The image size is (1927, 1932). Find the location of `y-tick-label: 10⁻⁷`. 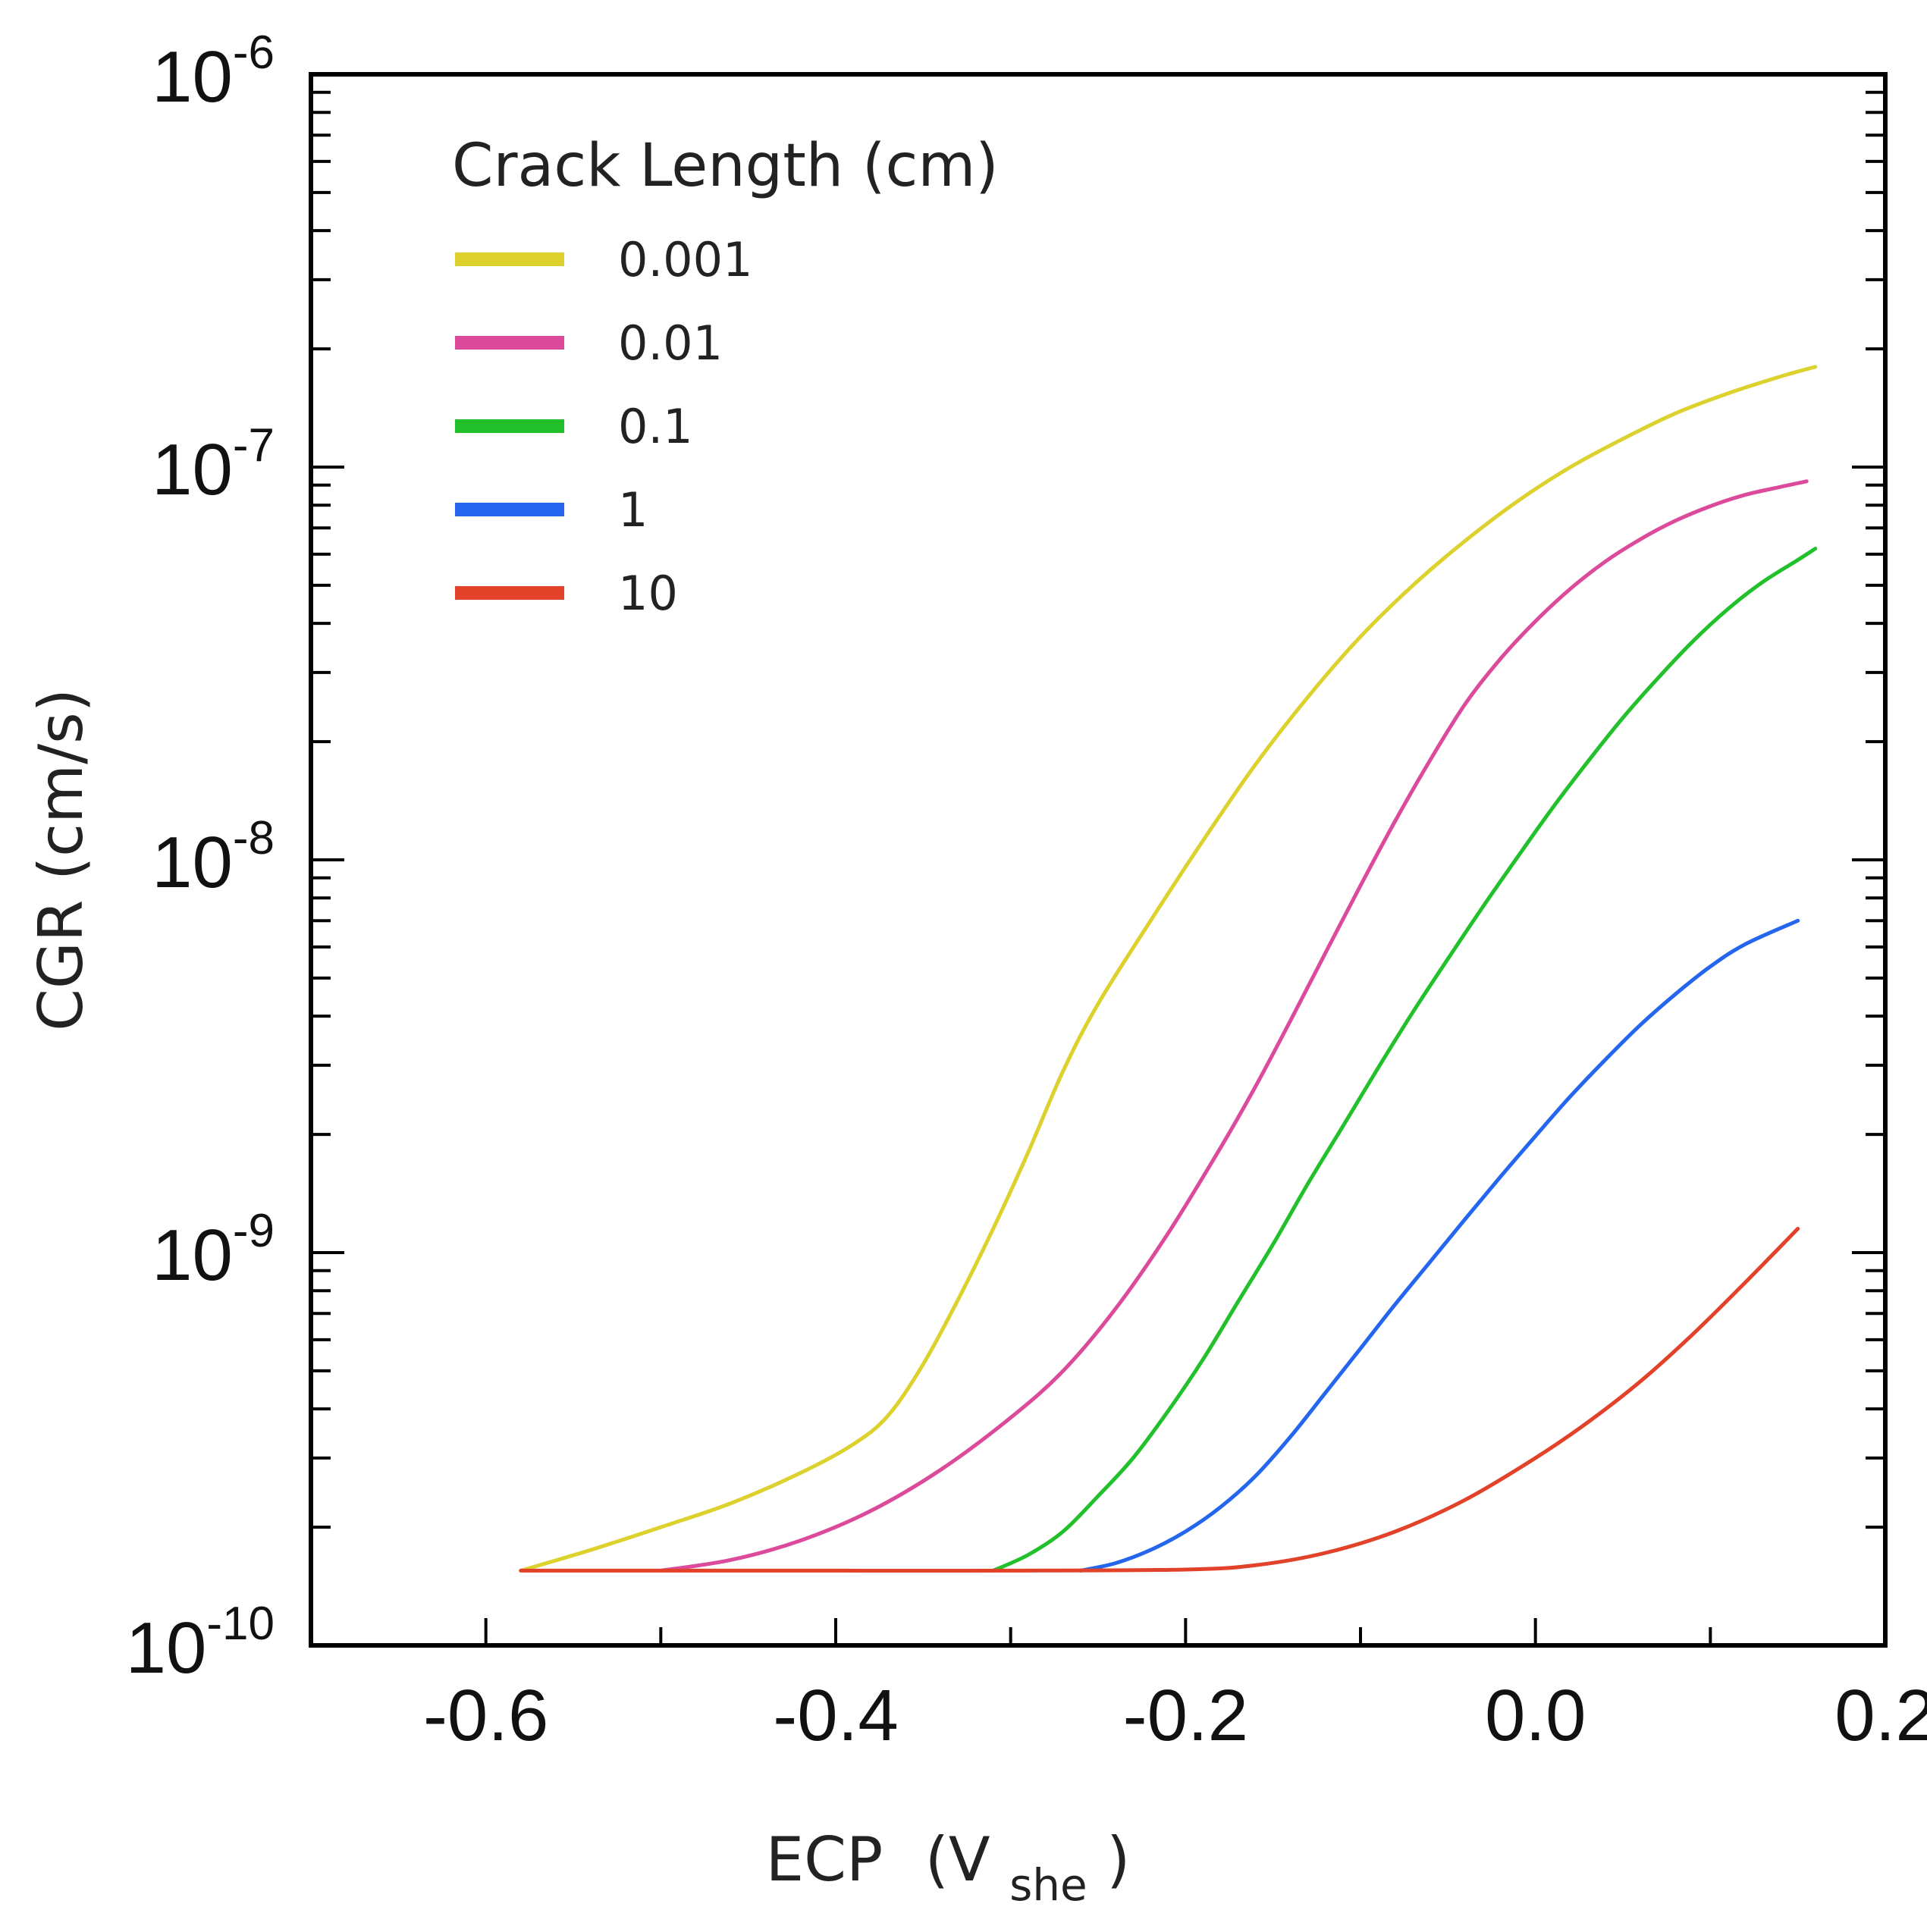

y-tick-label: 10⁻⁷ is located at coordinates (214, 464).